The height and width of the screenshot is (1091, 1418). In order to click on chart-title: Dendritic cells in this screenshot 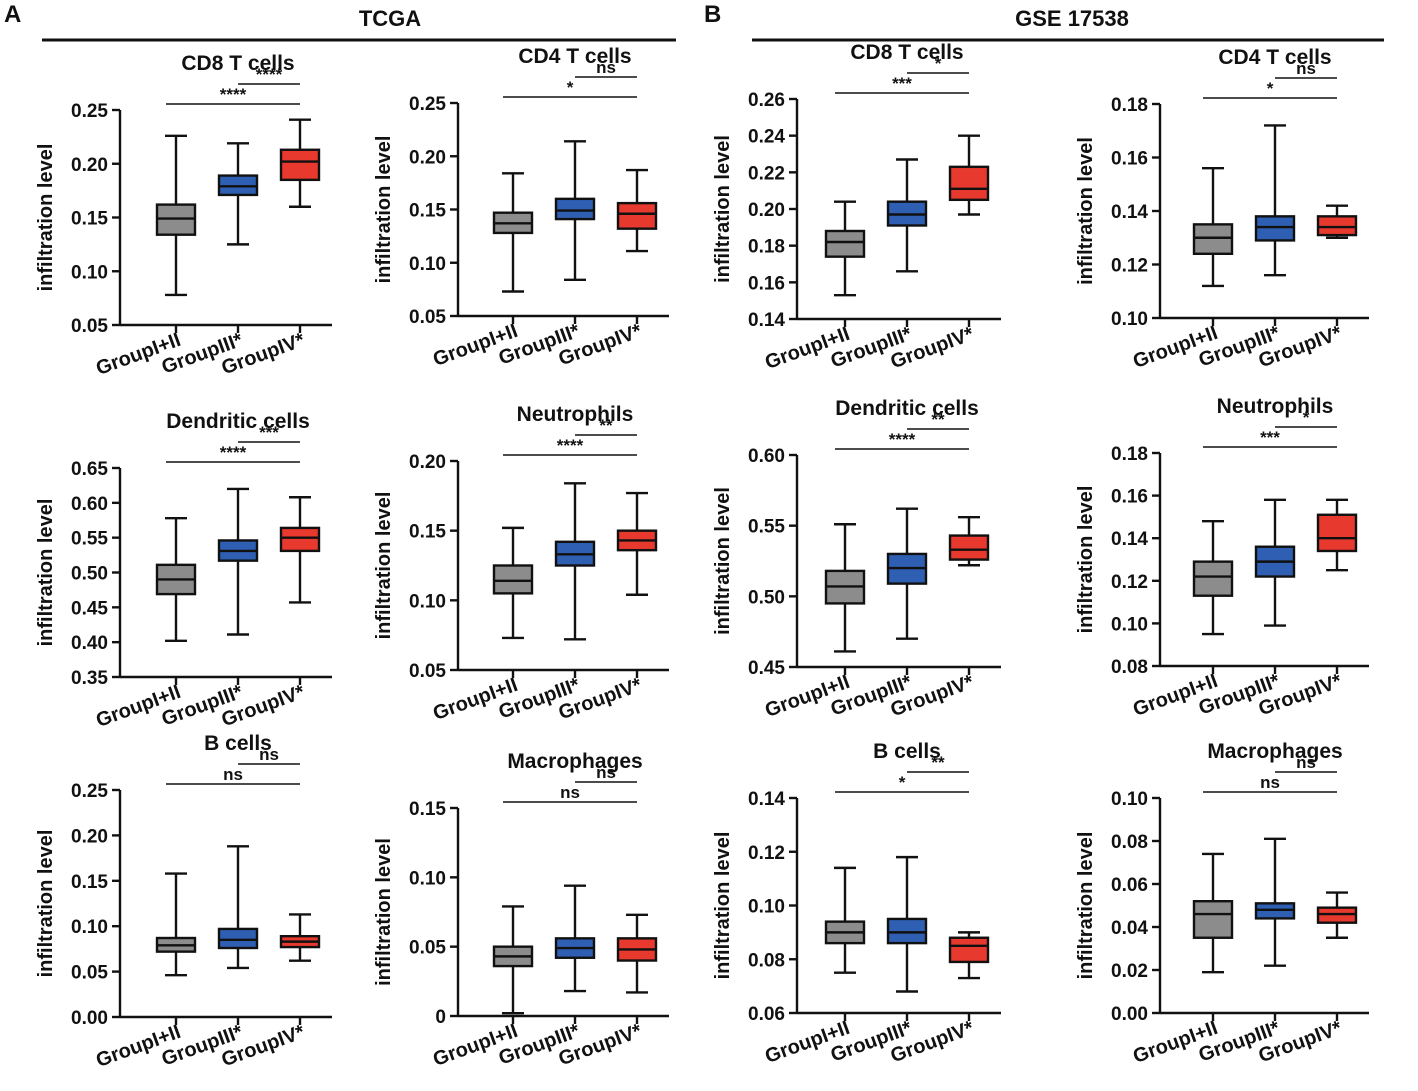, I will do `click(907, 408)`.